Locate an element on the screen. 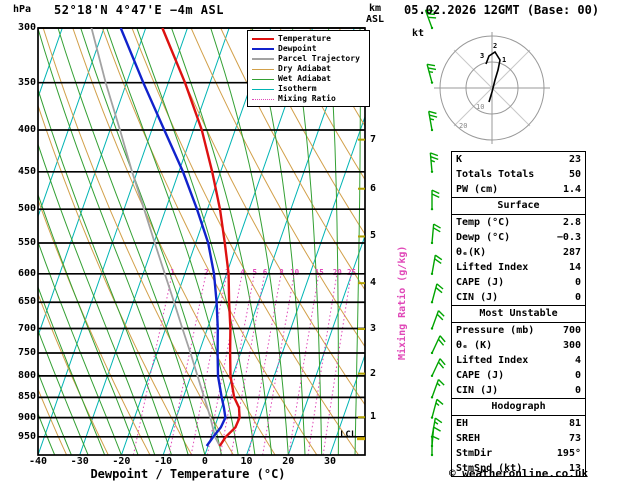 Image resolution: width=629 pixels, height=486 pixels. row-label: StmDir is located at coordinates (474, 453).